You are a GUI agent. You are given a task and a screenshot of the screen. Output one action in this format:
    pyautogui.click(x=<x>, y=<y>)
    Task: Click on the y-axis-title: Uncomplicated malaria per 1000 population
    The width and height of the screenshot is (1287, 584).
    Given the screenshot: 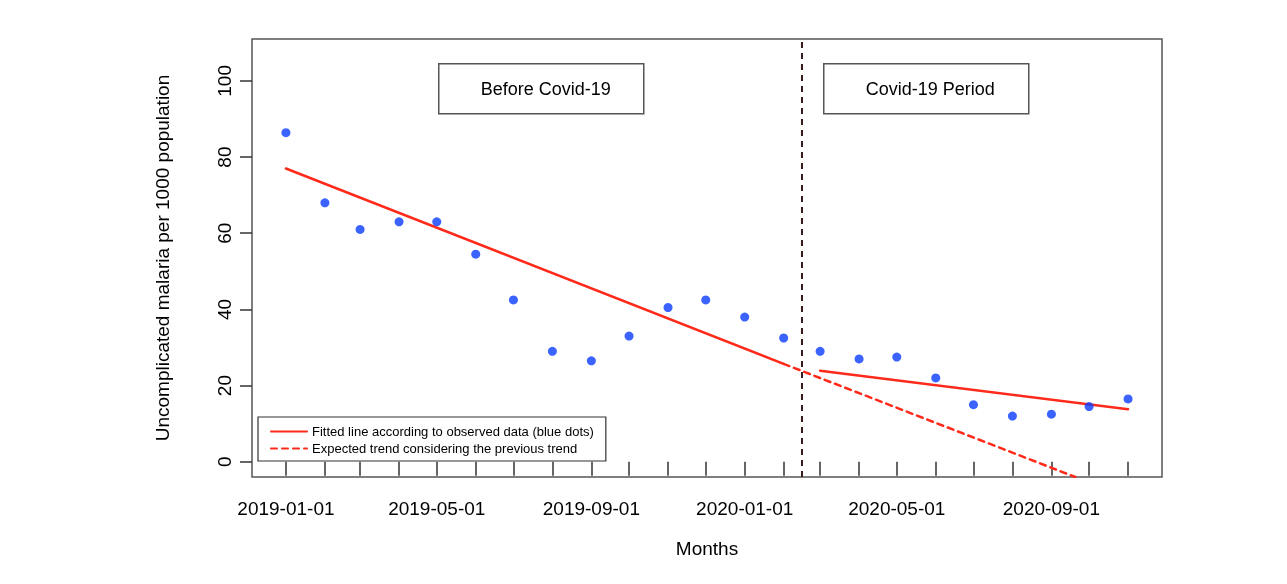 What is the action you would take?
    pyautogui.click(x=162, y=258)
    